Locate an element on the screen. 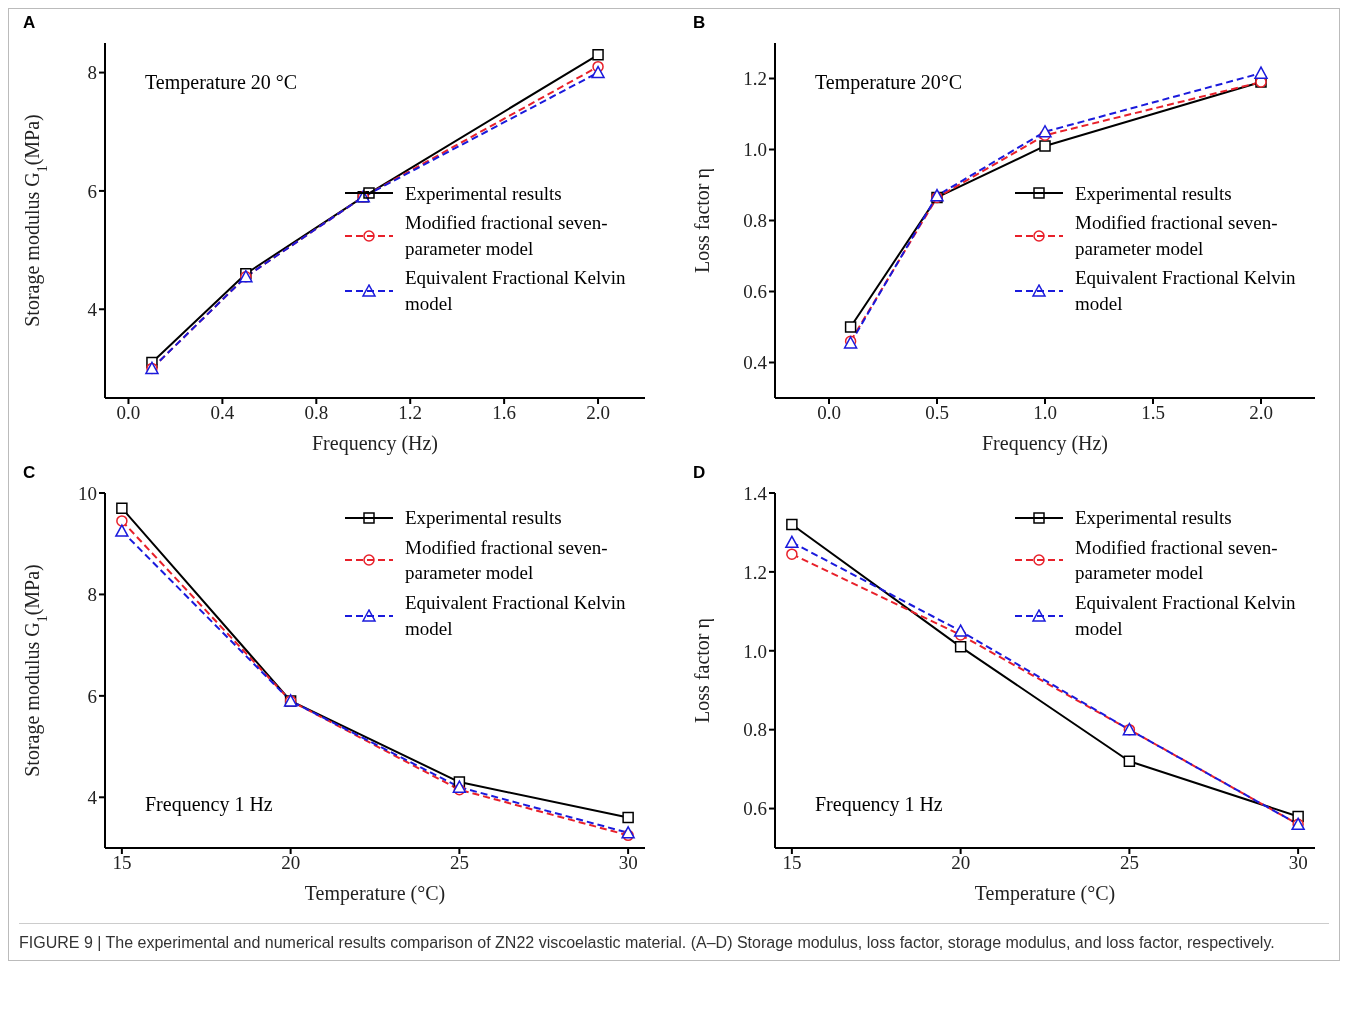  x-tick-label: 1.0 is located at coordinates (1045, 413).